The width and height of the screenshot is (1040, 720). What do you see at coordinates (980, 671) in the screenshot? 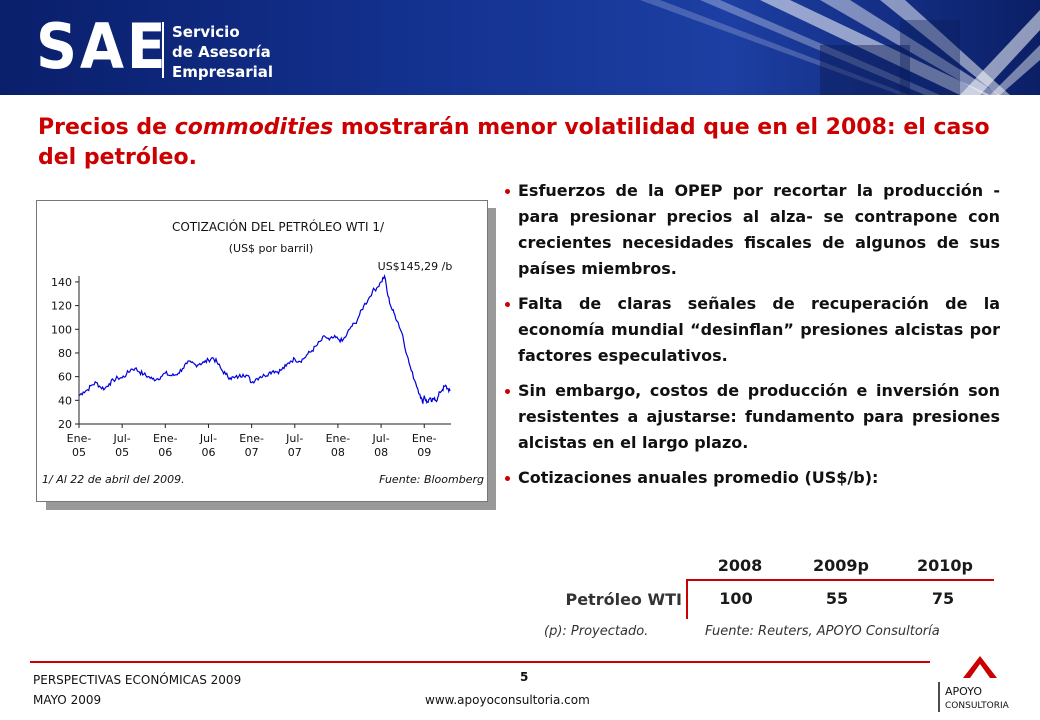
I see `apoyo-logo-triangle-inner-icon` at bounding box center [980, 671].